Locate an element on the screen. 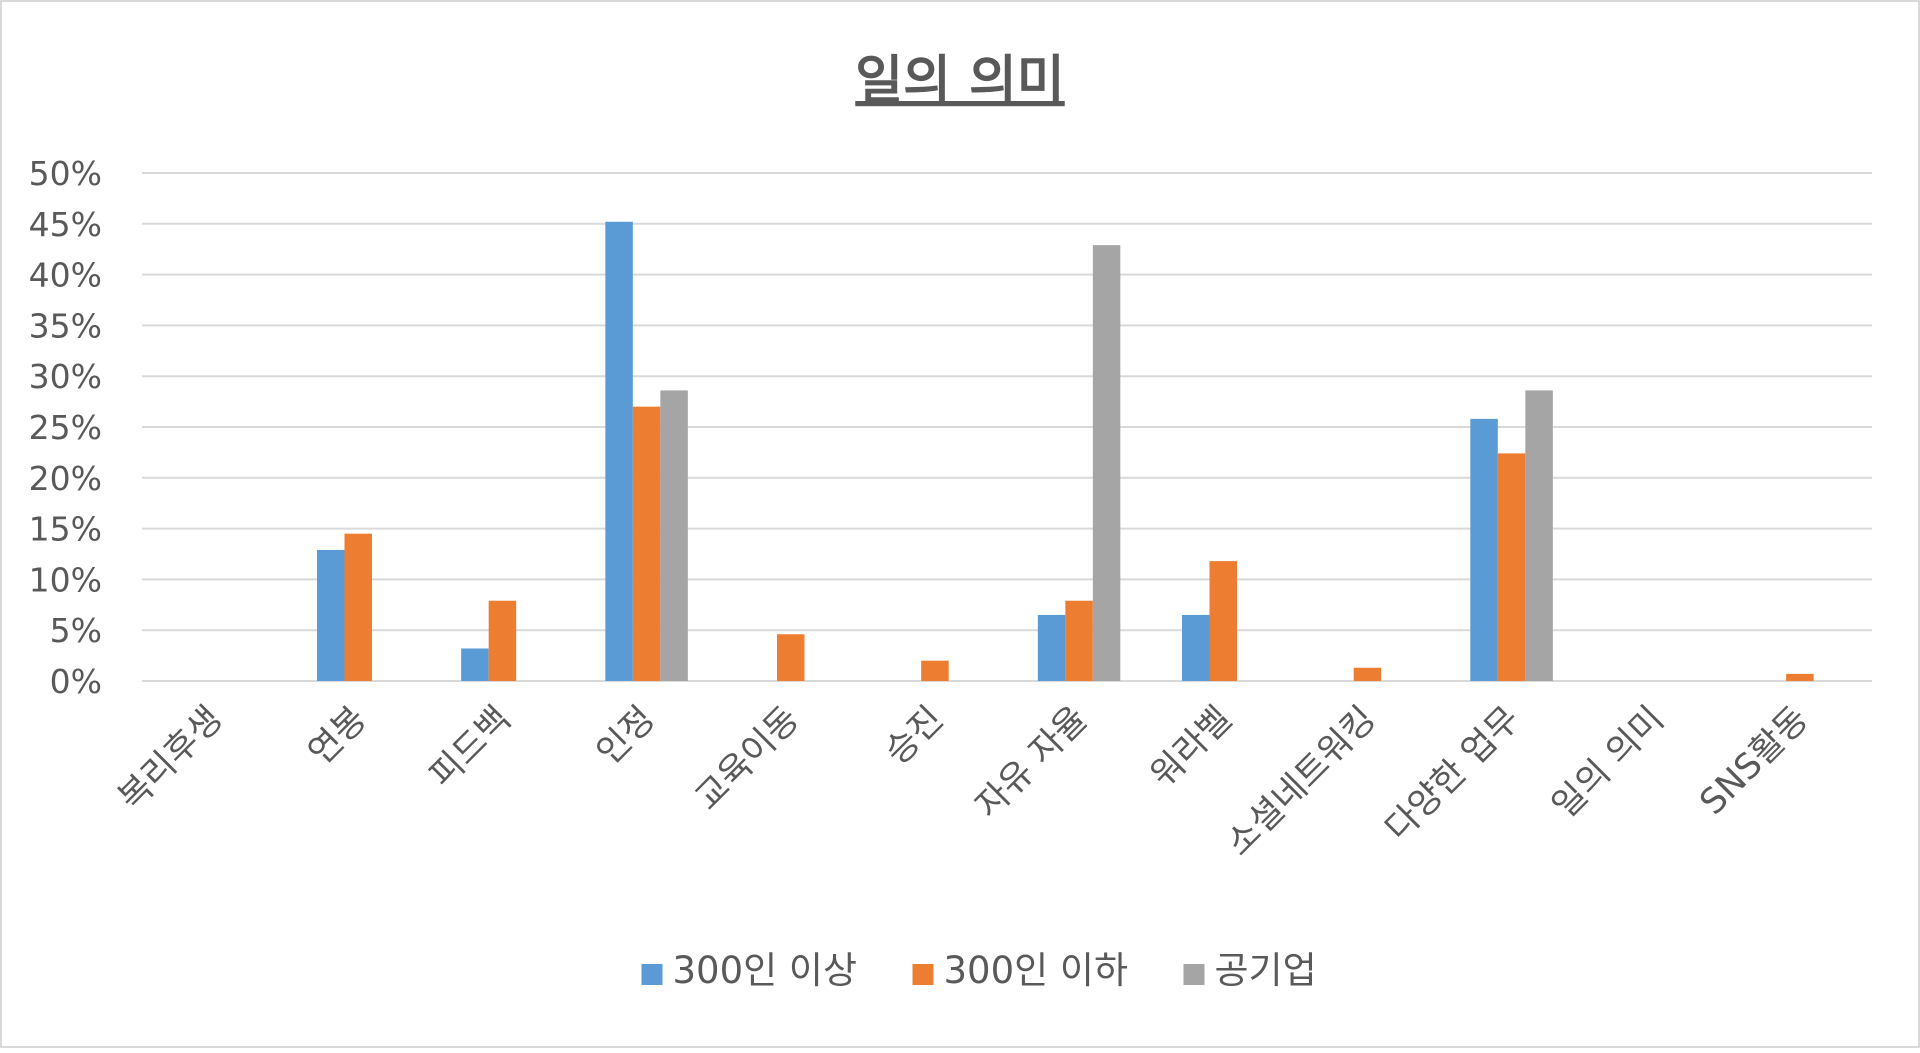  category-label: 자유 자율 is located at coordinates (1031, 762).